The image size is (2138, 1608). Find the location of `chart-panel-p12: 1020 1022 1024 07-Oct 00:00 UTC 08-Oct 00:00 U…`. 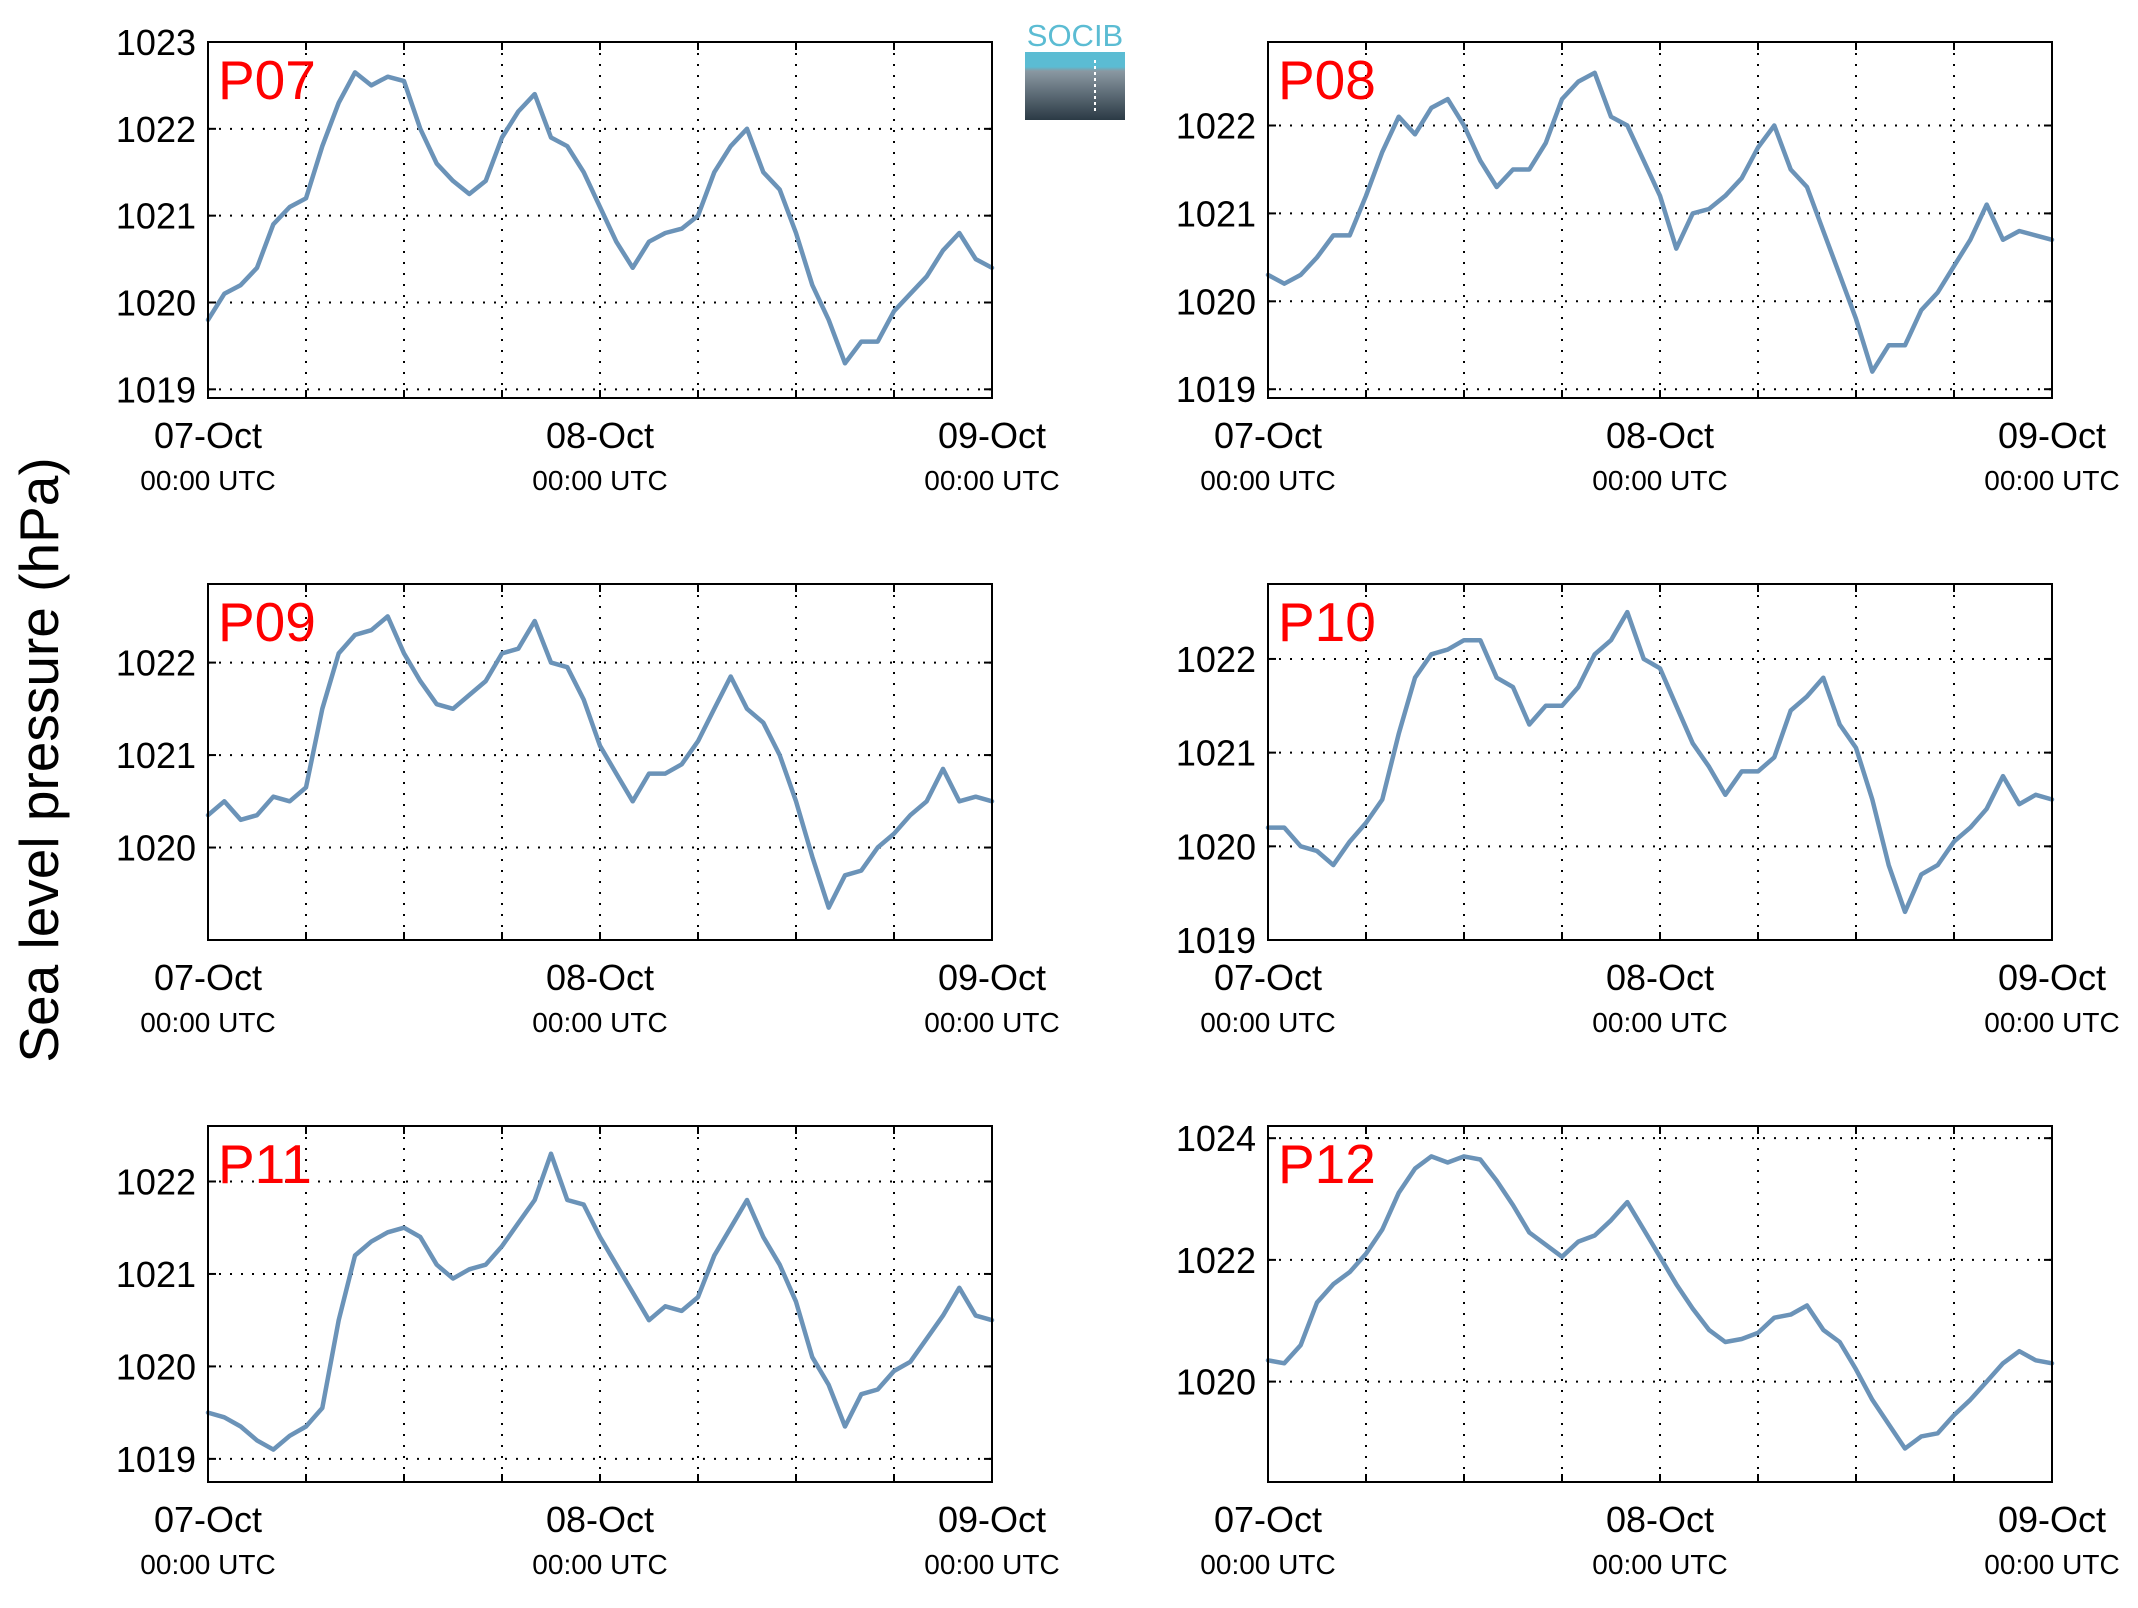

chart-panel-p12: 1020 1022 1024 07-Oct 00:00 UTC 08-Oct 00:00 U… is located at coordinates (1648, 1349).